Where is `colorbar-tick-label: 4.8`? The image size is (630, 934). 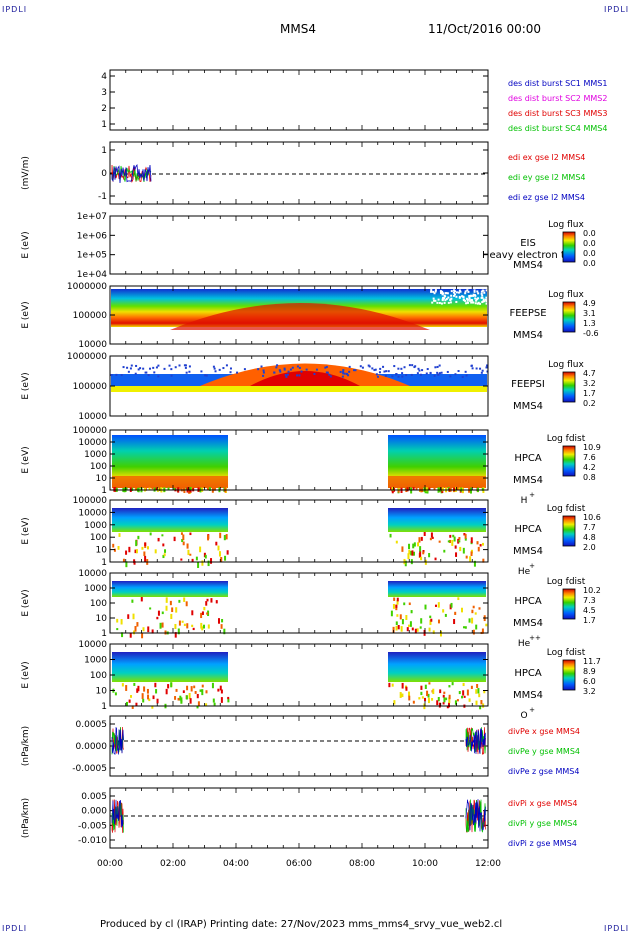
colorbar-tick-label: 4.8 is located at coordinates (589, 537).